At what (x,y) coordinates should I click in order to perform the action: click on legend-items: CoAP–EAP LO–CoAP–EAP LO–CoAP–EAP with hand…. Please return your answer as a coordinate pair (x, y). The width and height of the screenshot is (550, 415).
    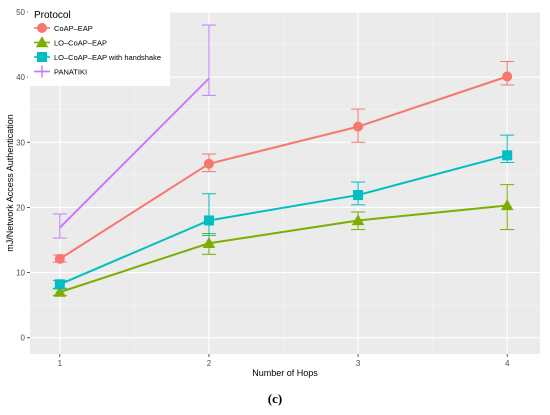
    Looking at the image, I should click on (97, 50).